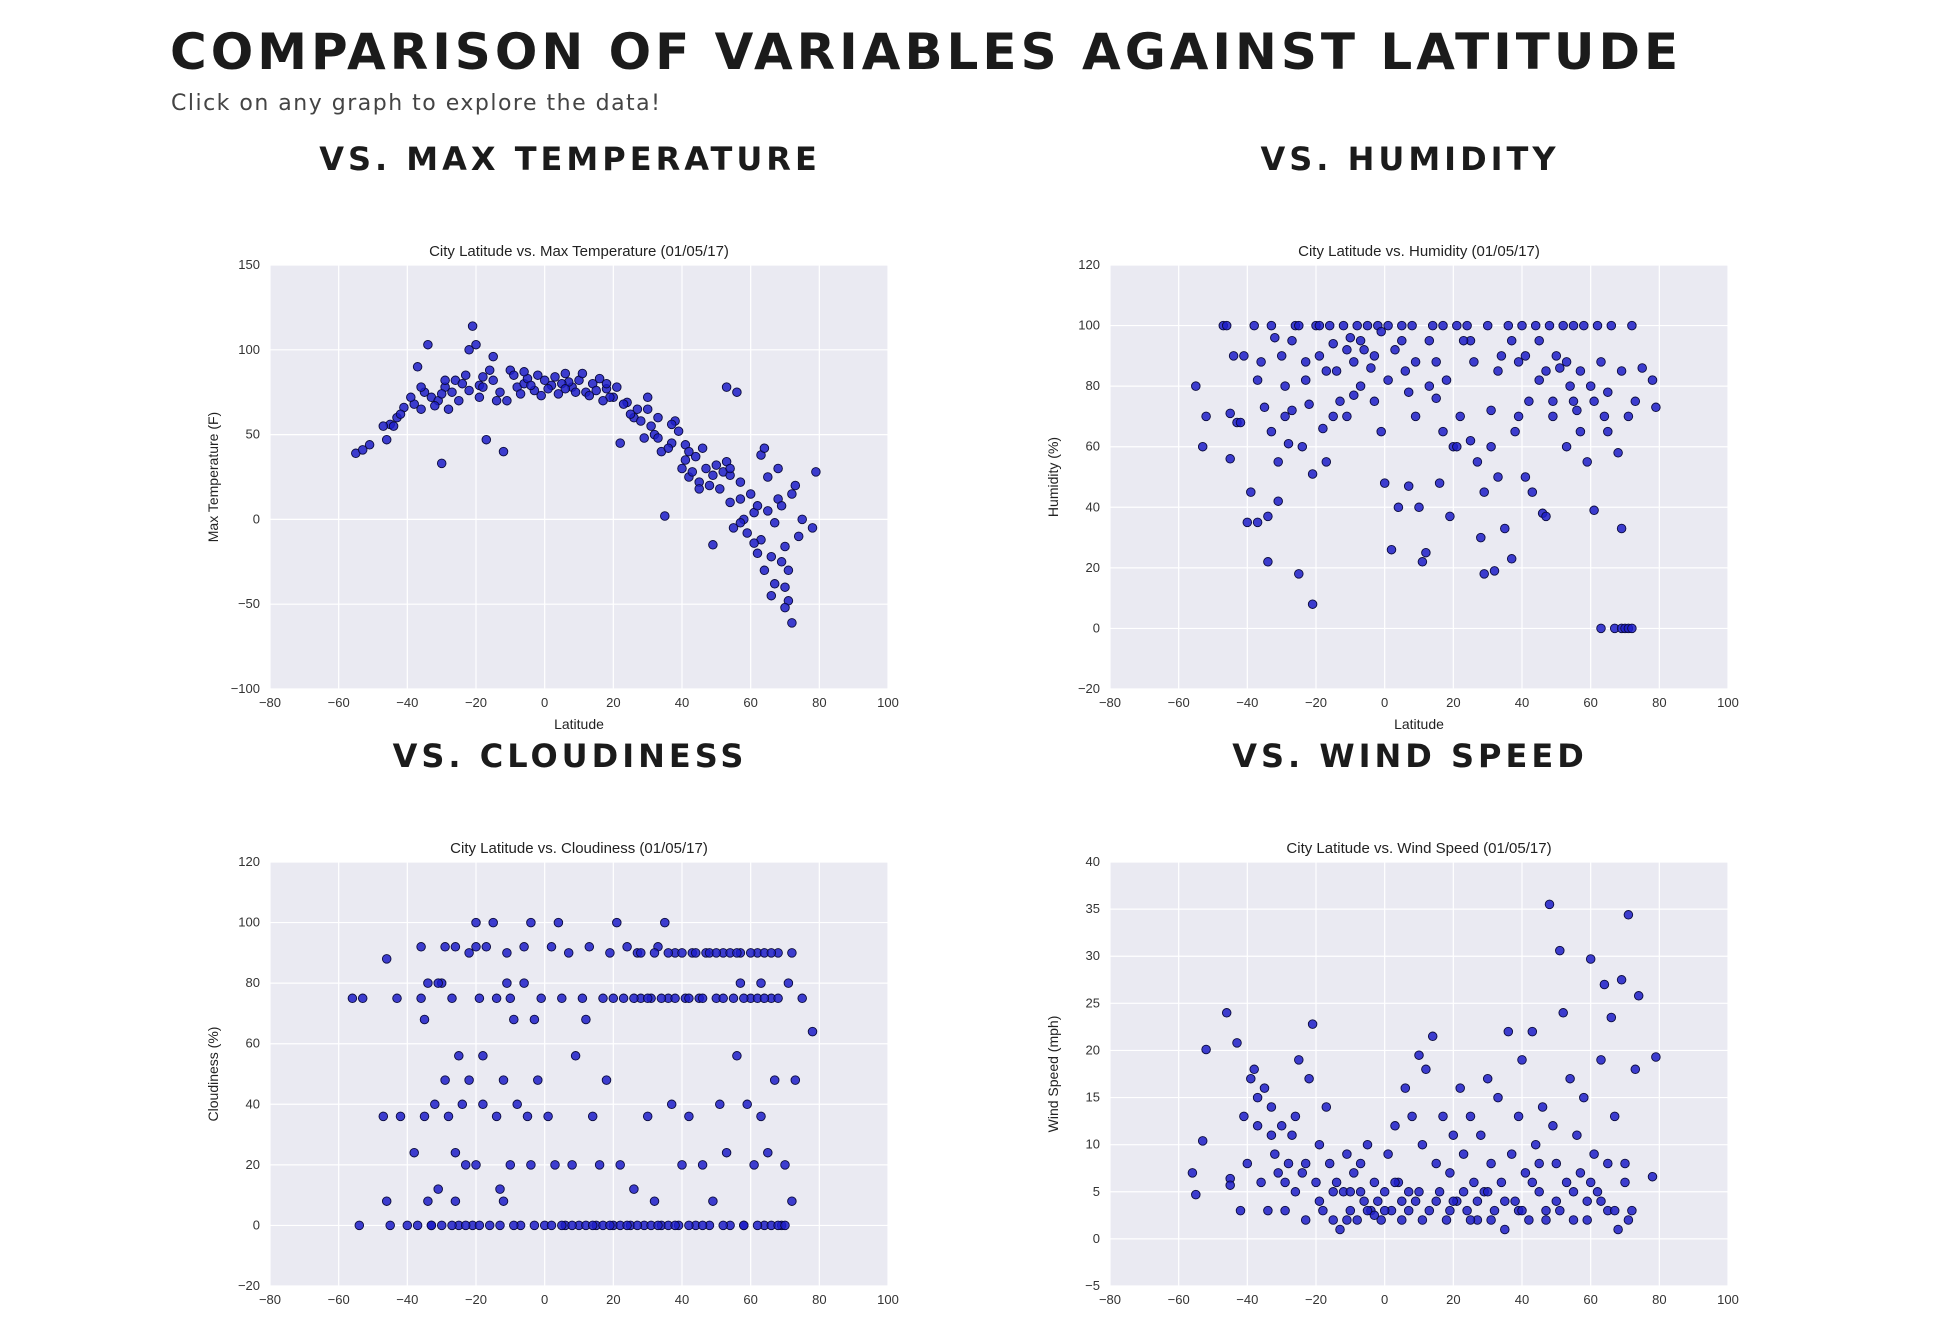  Describe the element at coordinates (579, 724) in the screenshot. I see `x-axis-label: Latitude` at that location.